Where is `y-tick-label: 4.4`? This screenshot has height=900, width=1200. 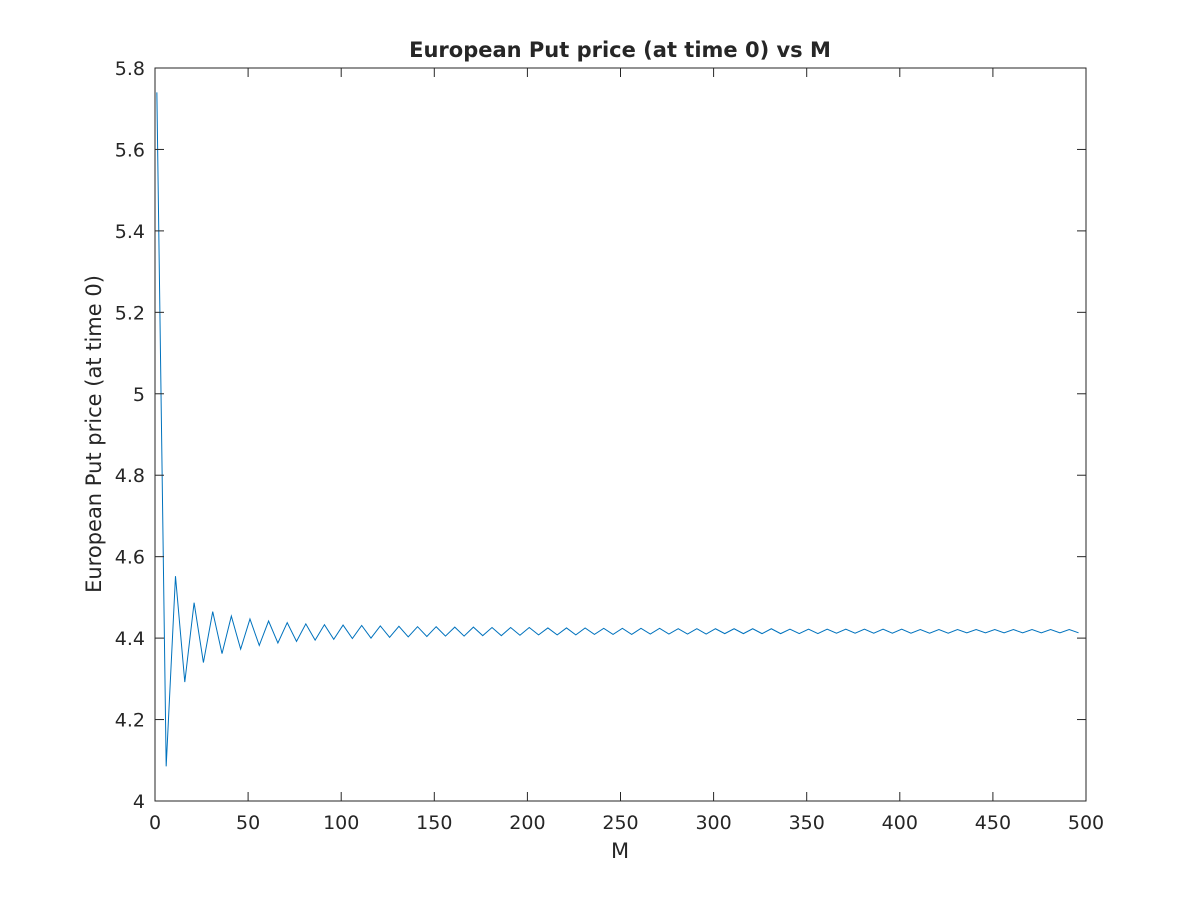 y-tick-label: 4.4 is located at coordinates (130, 639).